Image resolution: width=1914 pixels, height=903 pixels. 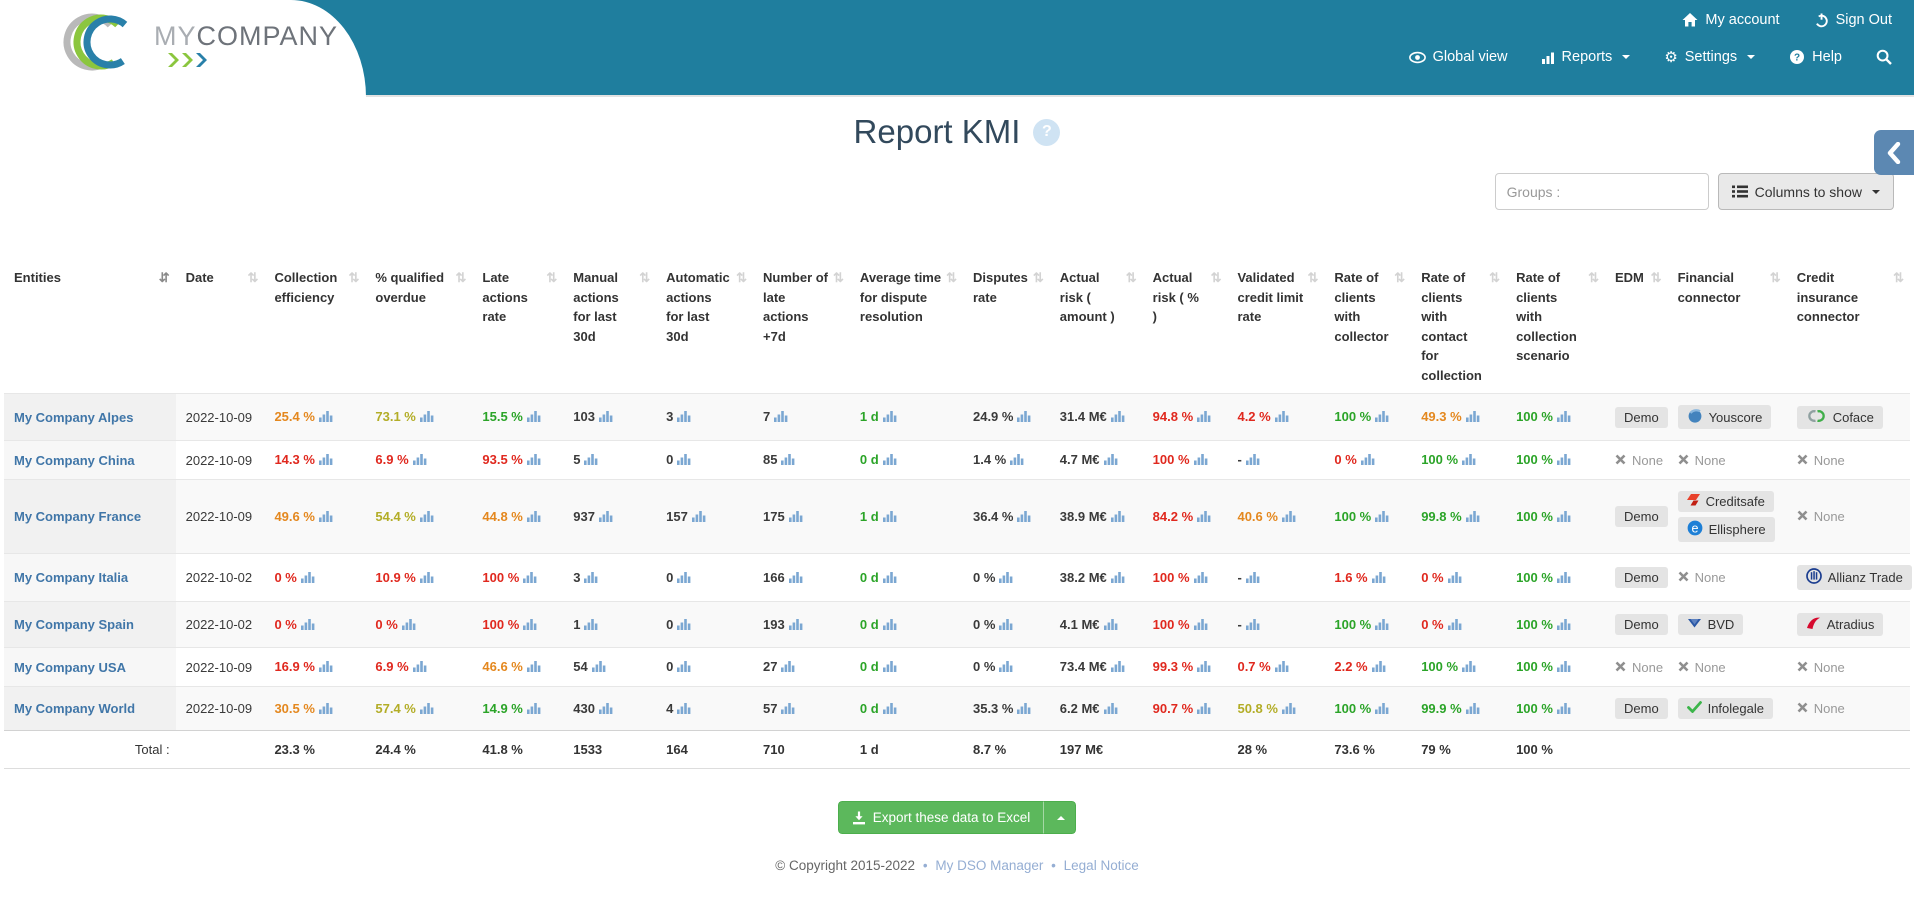 I want to click on export-options-toggle, so click(x=1060, y=817).